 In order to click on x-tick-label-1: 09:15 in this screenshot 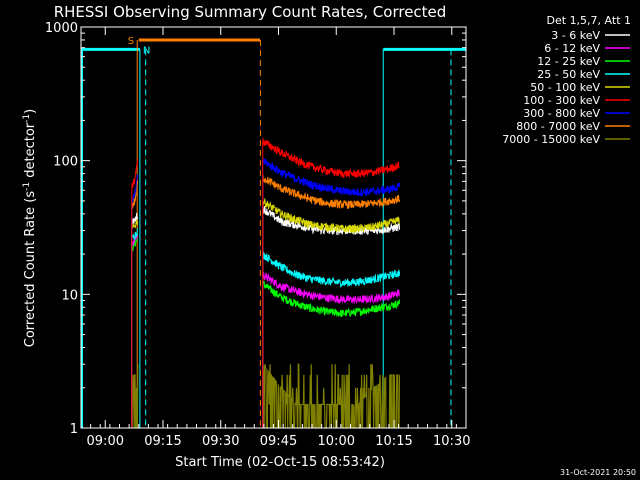, I will do `click(162, 441)`.